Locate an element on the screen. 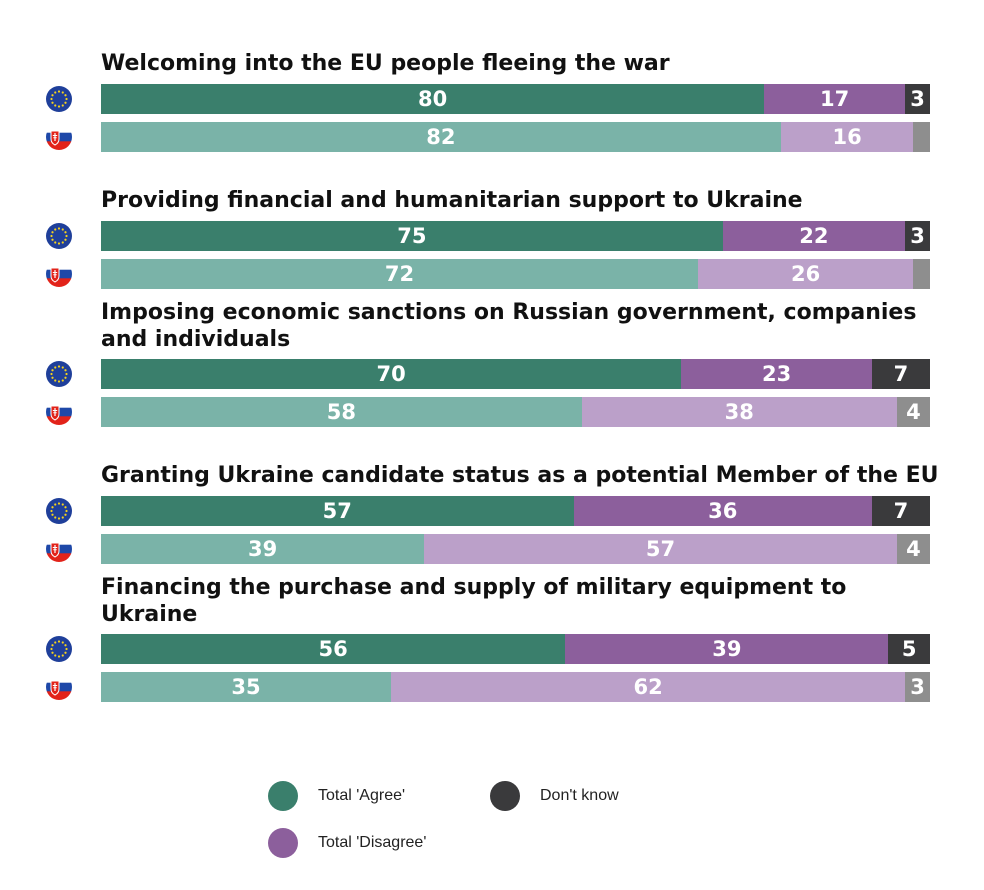 The height and width of the screenshot is (890, 984). bar-segment-agree: 56 is located at coordinates (333, 649).